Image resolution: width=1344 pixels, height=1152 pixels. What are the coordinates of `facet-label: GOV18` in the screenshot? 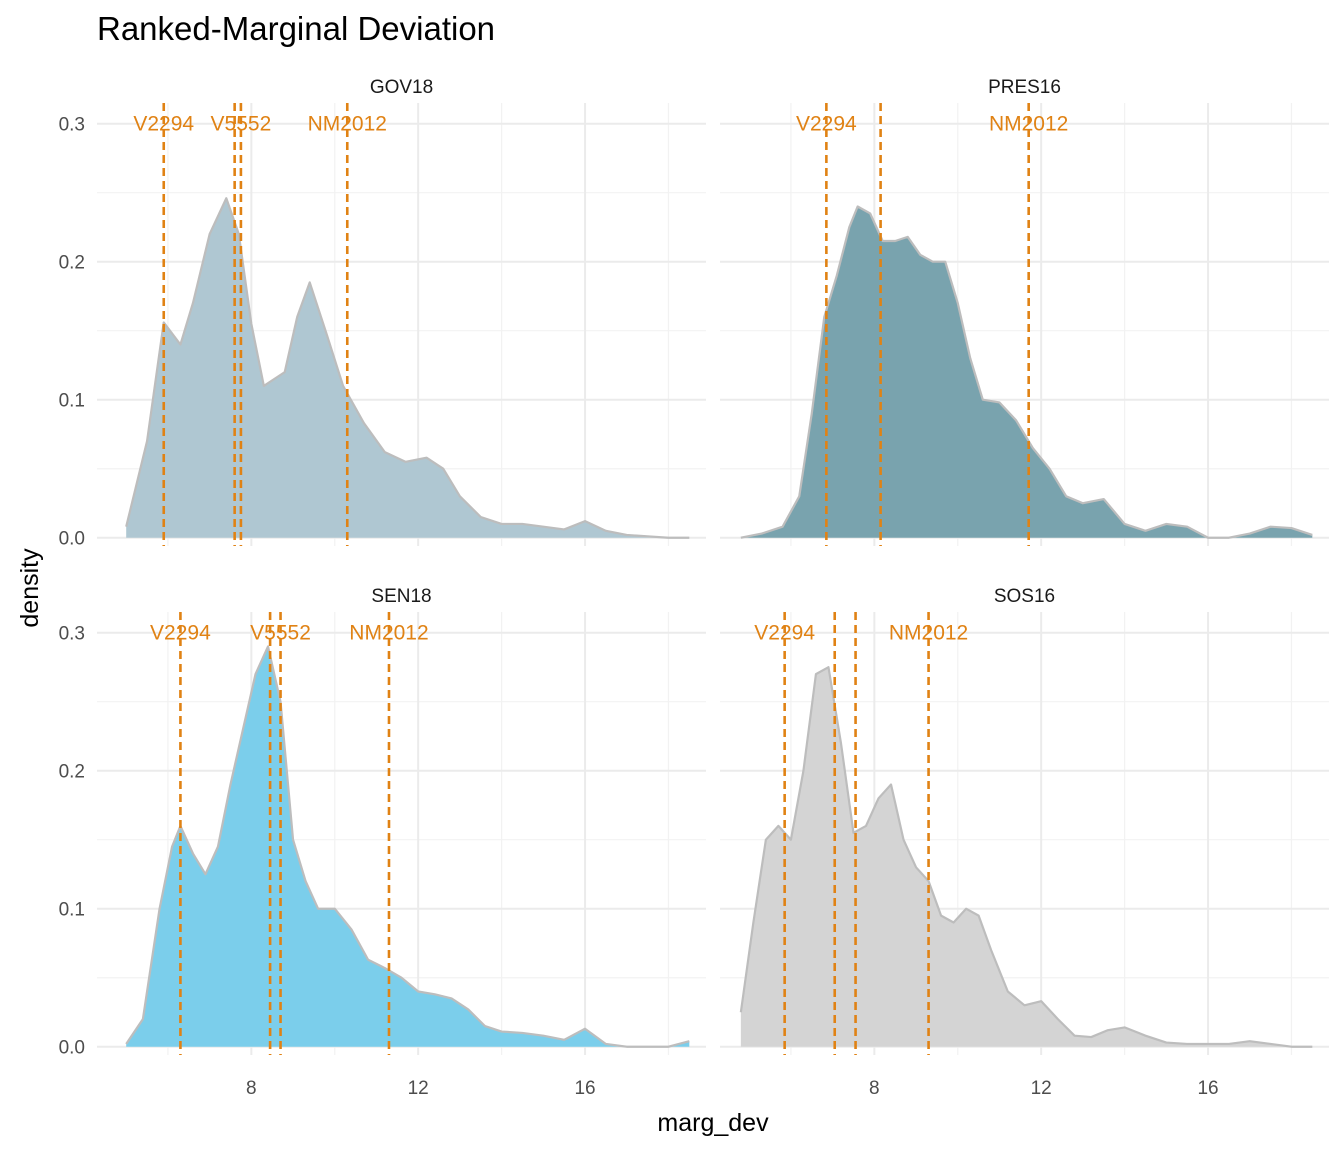 It's located at (401, 87).